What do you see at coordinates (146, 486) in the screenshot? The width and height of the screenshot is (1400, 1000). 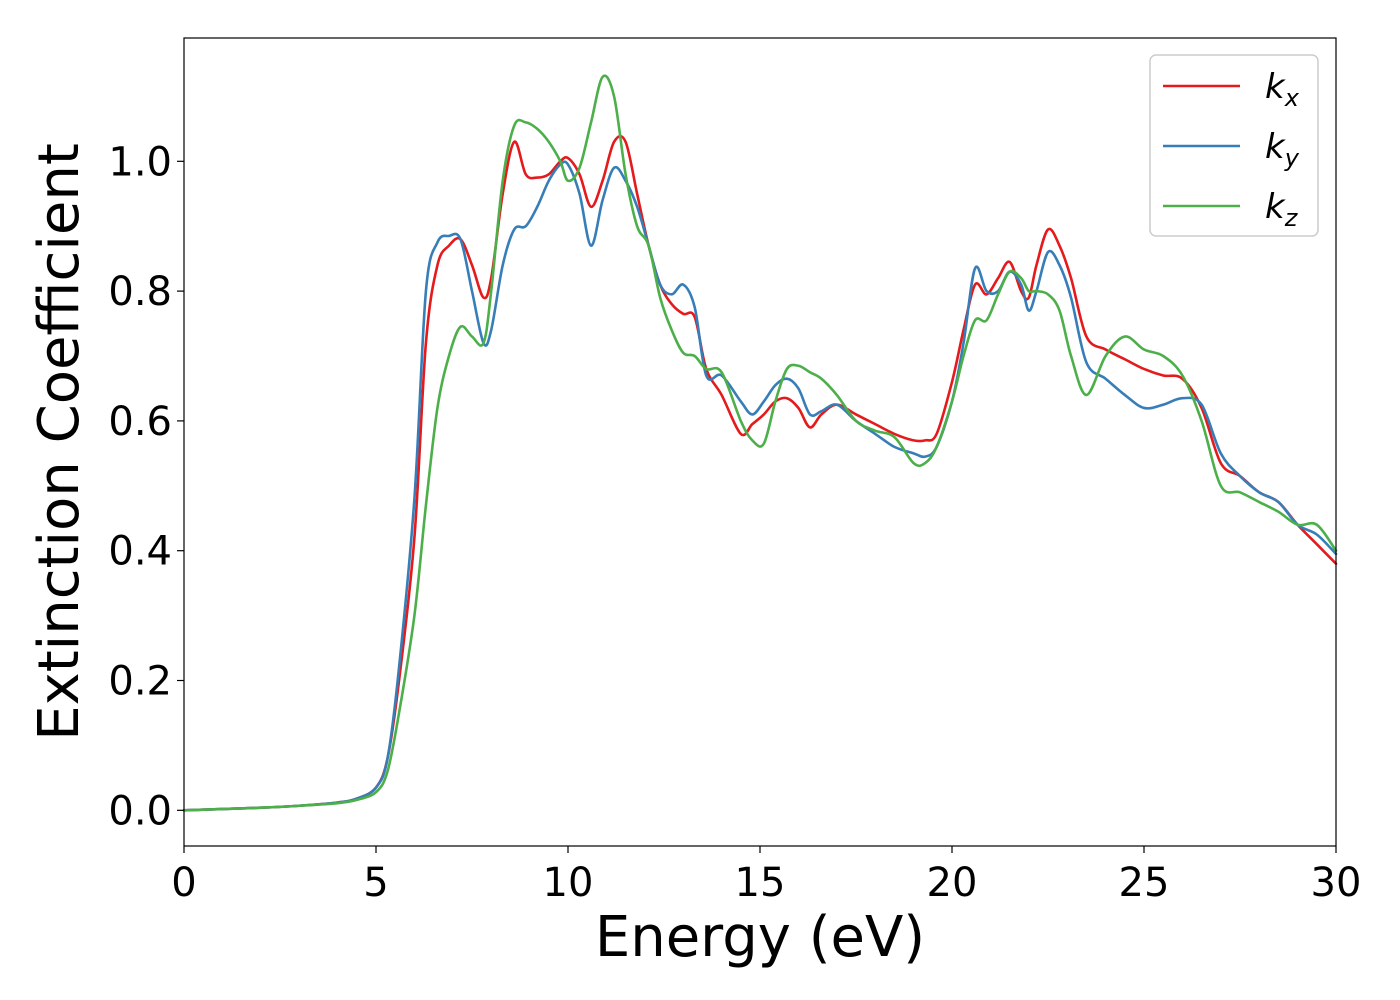 I see `y-axis-ticks: 0.0 0.2 0.4 0.6 0.8 1.0` at bounding box center [146, 486].